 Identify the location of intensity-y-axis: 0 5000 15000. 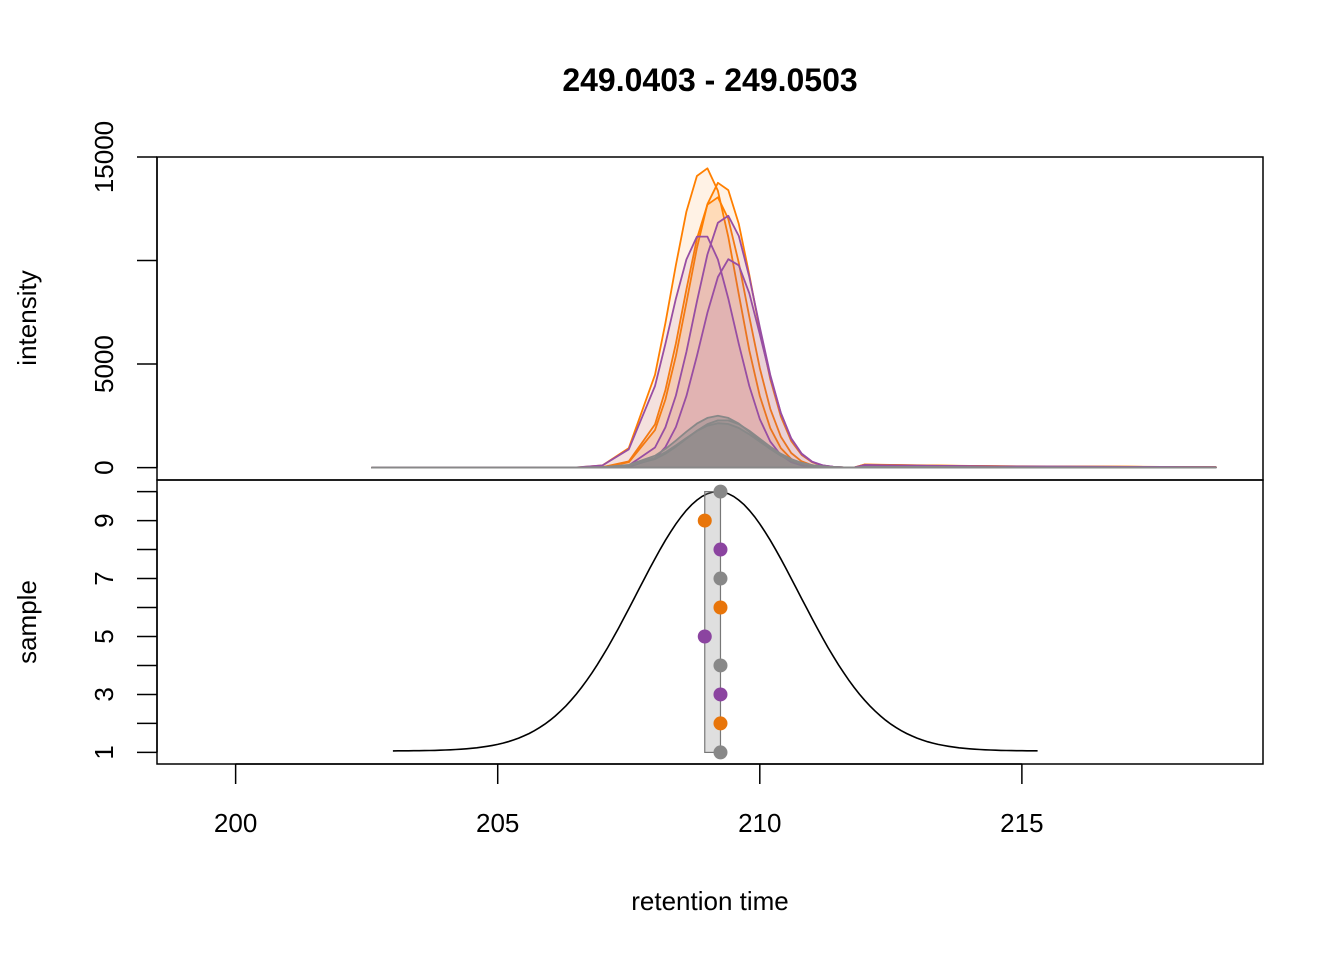
(123, 298).